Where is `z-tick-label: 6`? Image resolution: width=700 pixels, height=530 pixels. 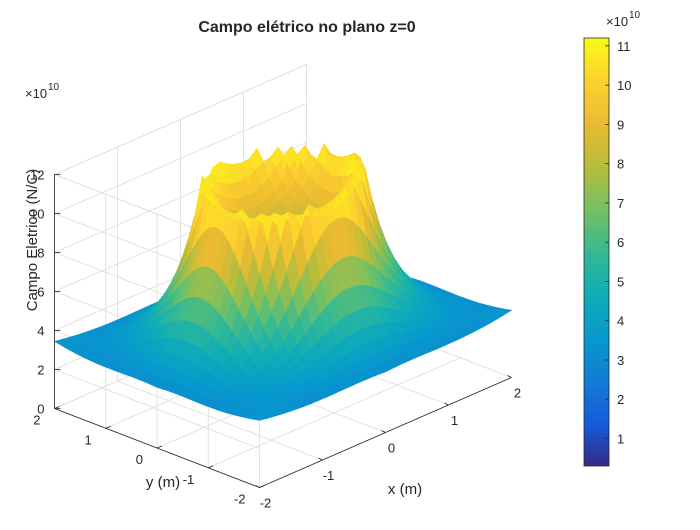 z-tick-label: 6 is located at coordinates (40, 292).